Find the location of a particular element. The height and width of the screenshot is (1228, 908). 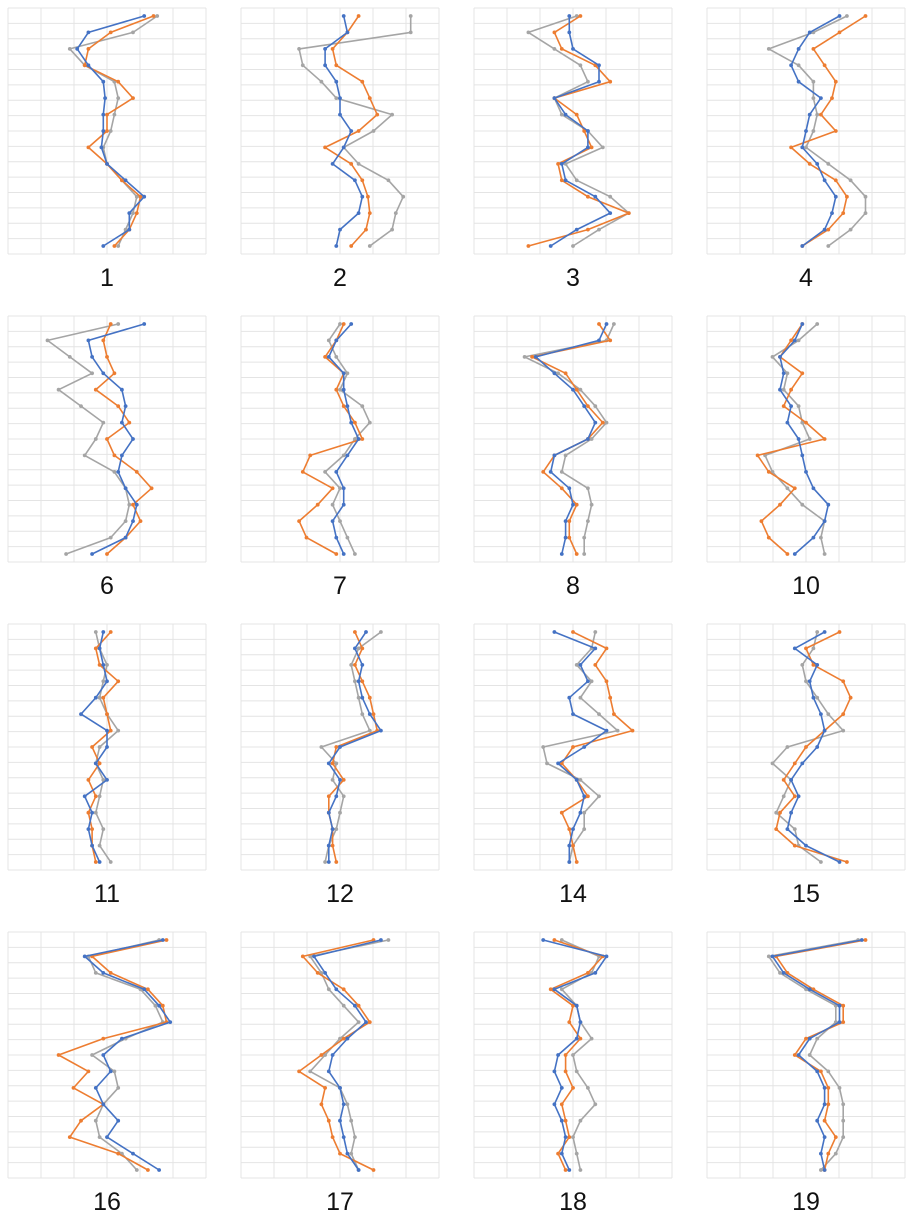

chart-panel: 7 is located at coordinates (340, 463).